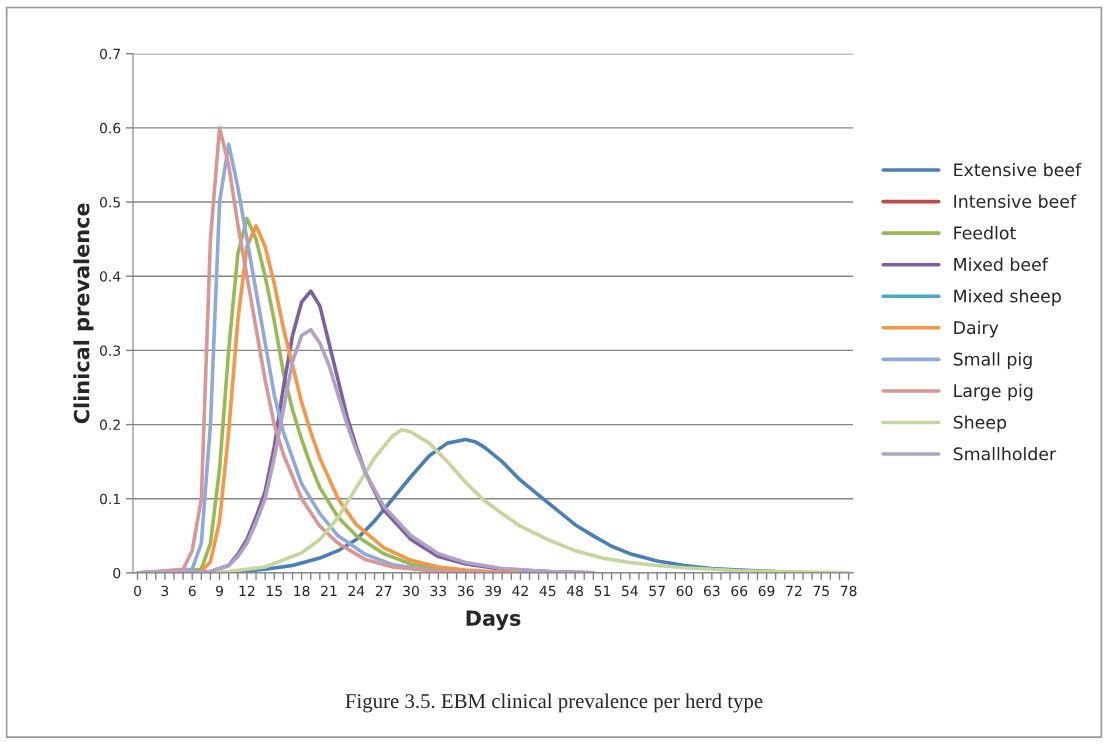 The image size is (1108, 746). What do you see at coordinates (109, 499) in the screenshot?
I see `y-tick-label: 0.1` at bounding box center [109, 499].